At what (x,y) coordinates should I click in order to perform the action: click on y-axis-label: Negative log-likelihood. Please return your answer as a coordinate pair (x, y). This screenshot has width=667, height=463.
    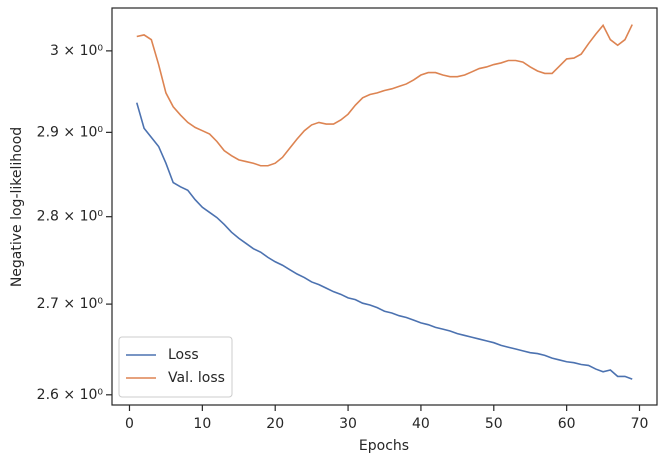
    Looking at the image, I should click on (17, 207).